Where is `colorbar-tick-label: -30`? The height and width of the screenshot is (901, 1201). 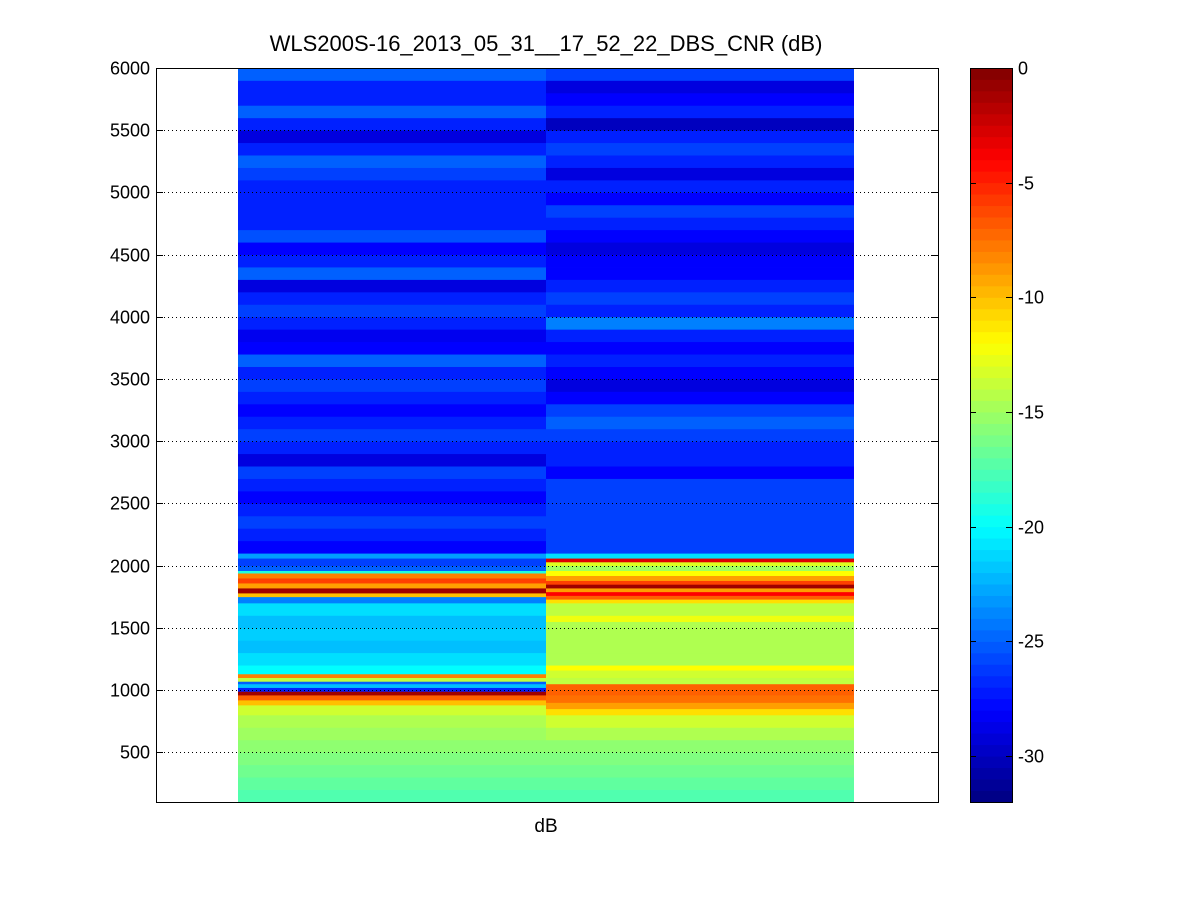 colorbar-tick-label: -30 is located at coordinates (1031, 757).